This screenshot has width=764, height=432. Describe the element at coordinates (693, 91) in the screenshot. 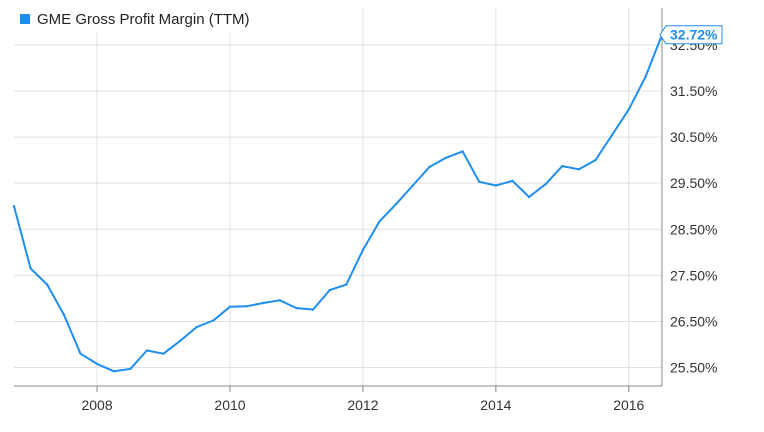

I see `y-tick-label: 31.50%` at that location.